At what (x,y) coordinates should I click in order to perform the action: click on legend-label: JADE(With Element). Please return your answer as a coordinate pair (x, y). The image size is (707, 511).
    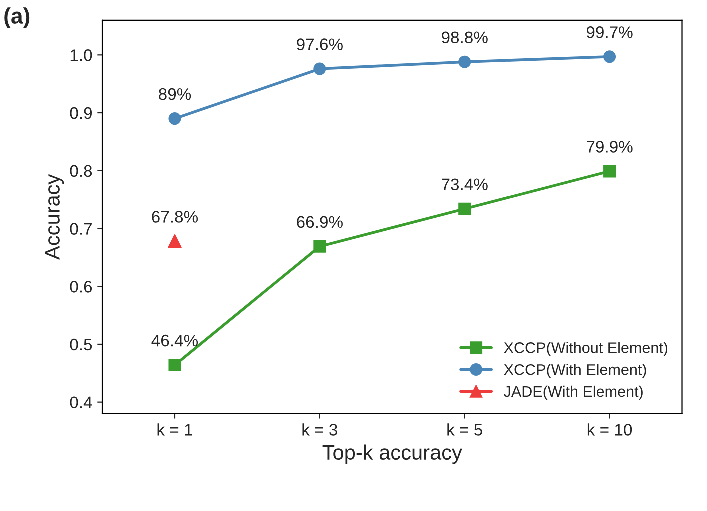
    Looking at the image, I should click on (573, 393).